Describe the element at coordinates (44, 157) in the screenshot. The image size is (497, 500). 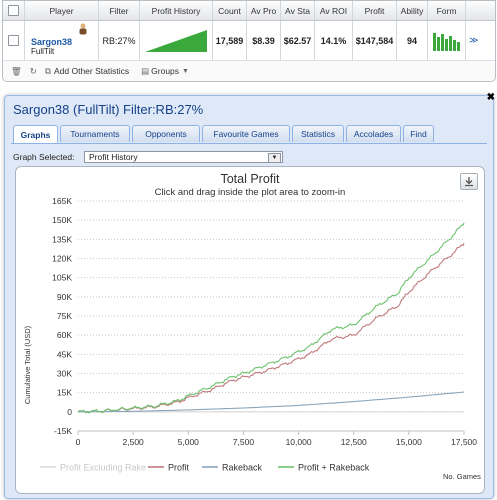
I see `graph-selected-label: Graph Selected:` at that location.